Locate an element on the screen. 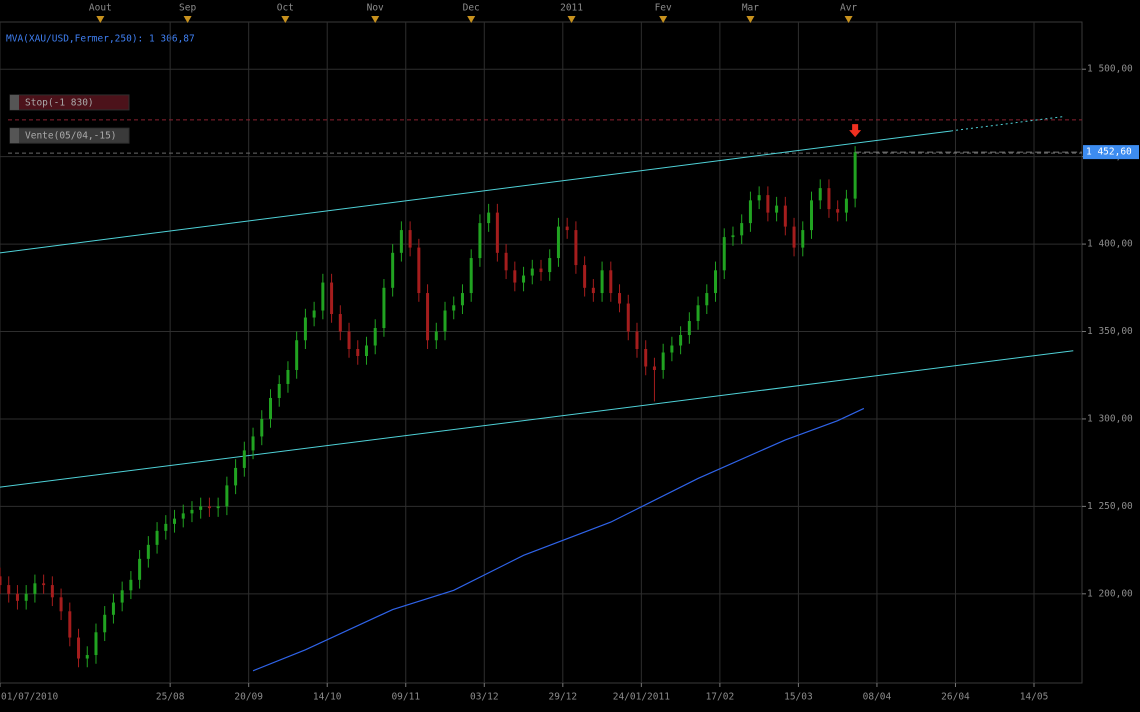  y-tick-label: 1 350,00 is located at coordinates (1110, 331).